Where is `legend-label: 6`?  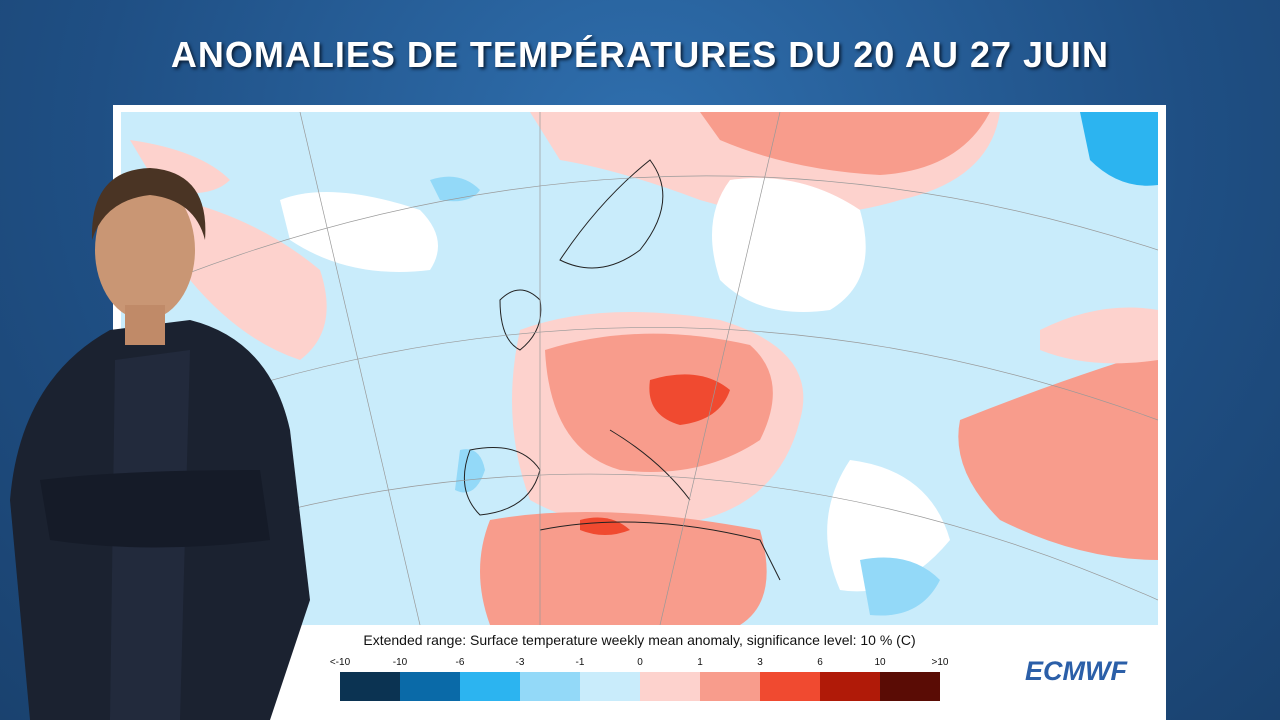
legend-label: 6 is located at coordinates (820, 662).